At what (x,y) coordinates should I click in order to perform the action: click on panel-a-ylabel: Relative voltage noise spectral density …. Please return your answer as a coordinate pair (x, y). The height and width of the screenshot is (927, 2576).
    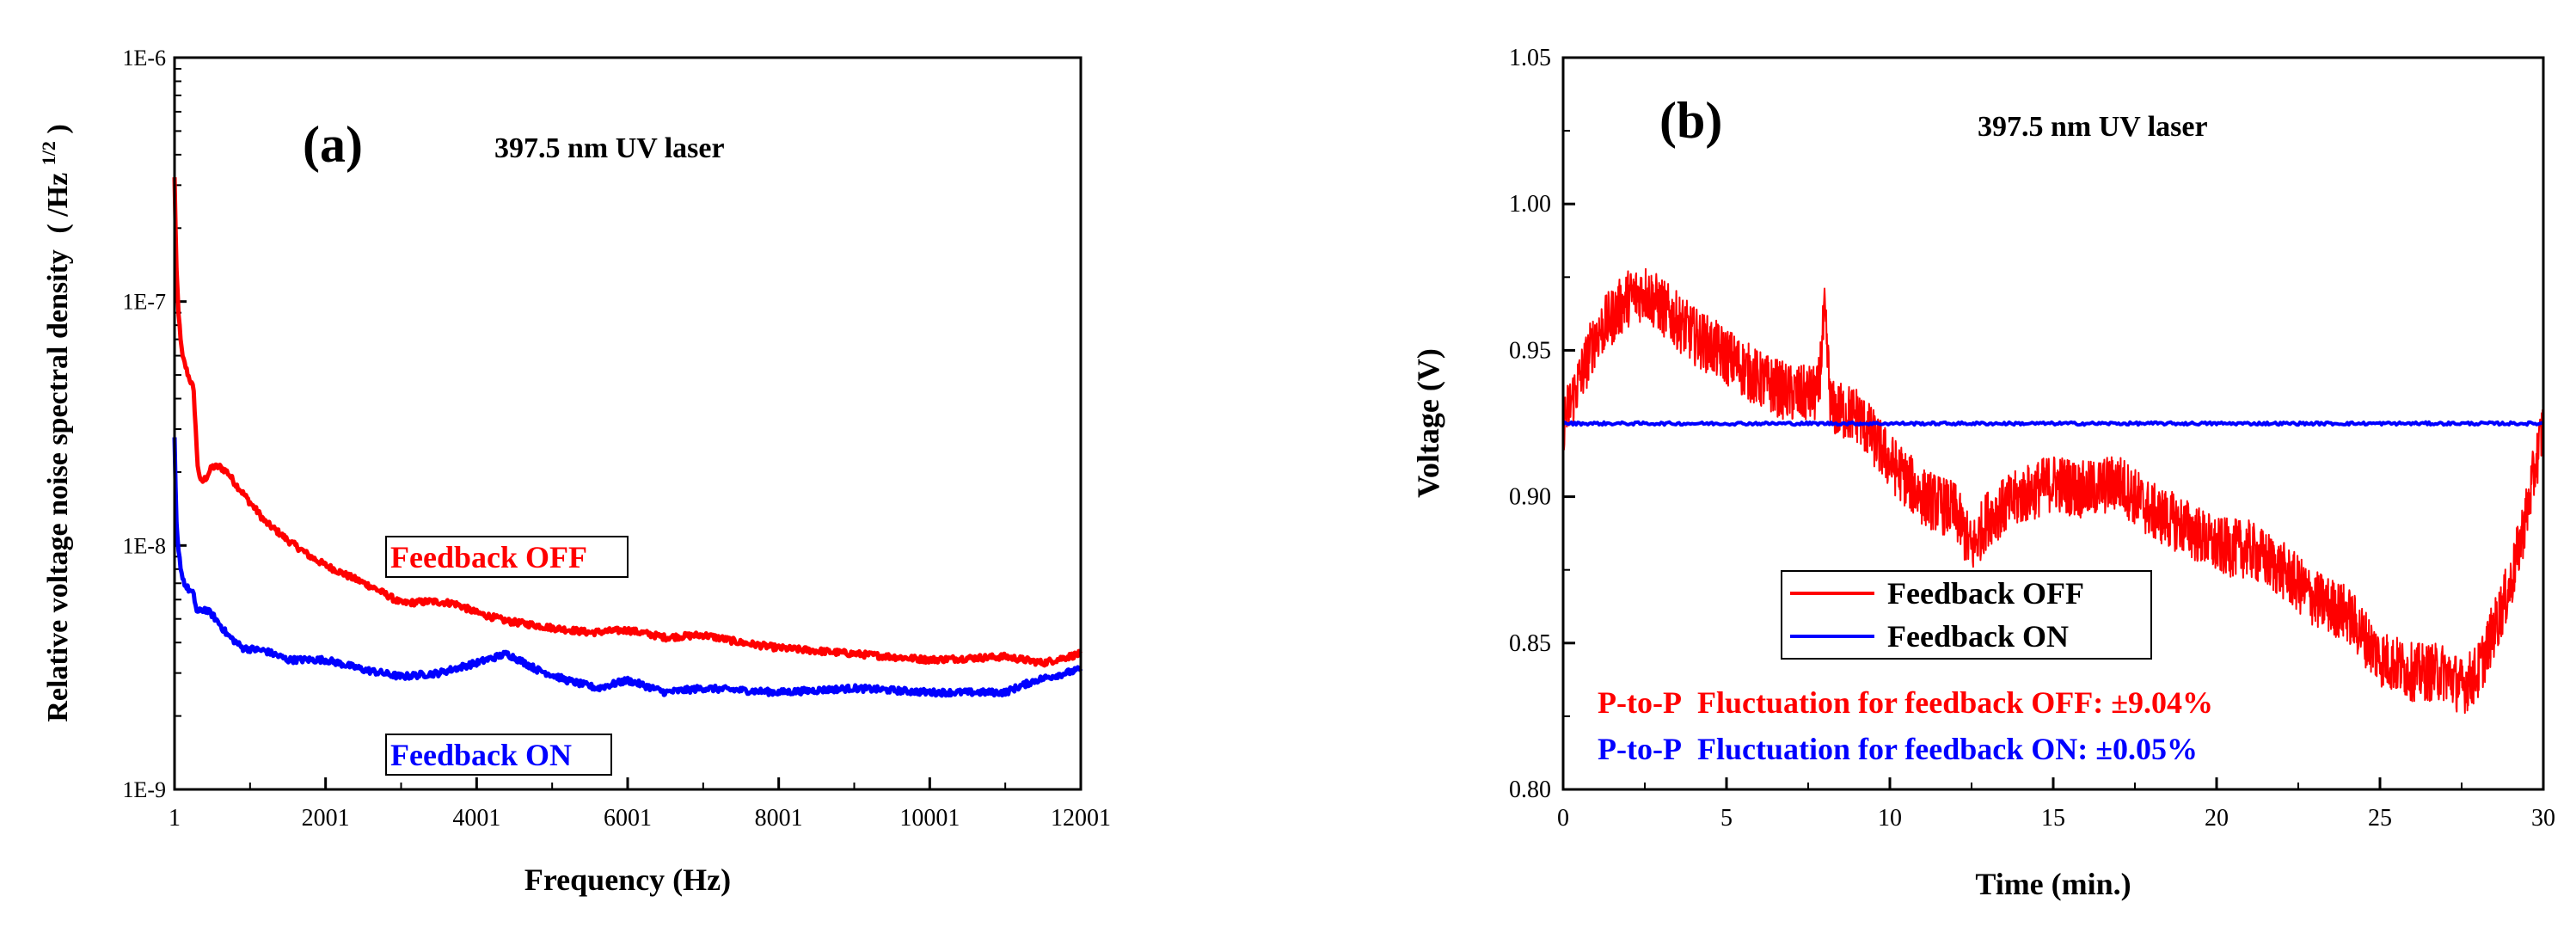
    Looking at the image, I should click on (52, 422).